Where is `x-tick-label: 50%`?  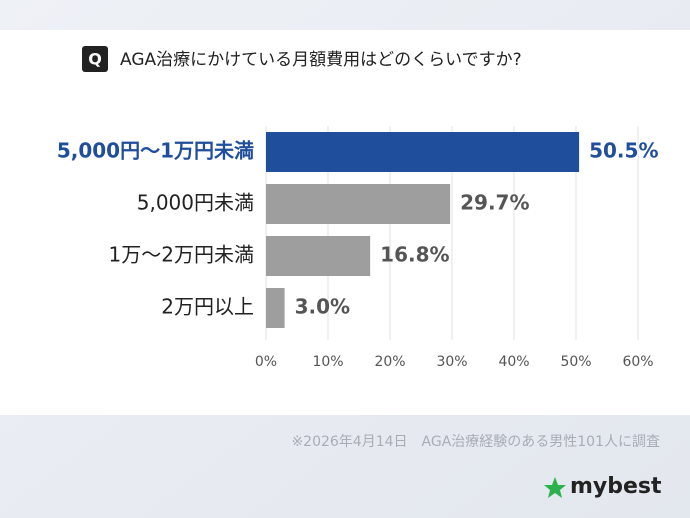
x-tick-label: 50% is located at coordinates (575, 362).